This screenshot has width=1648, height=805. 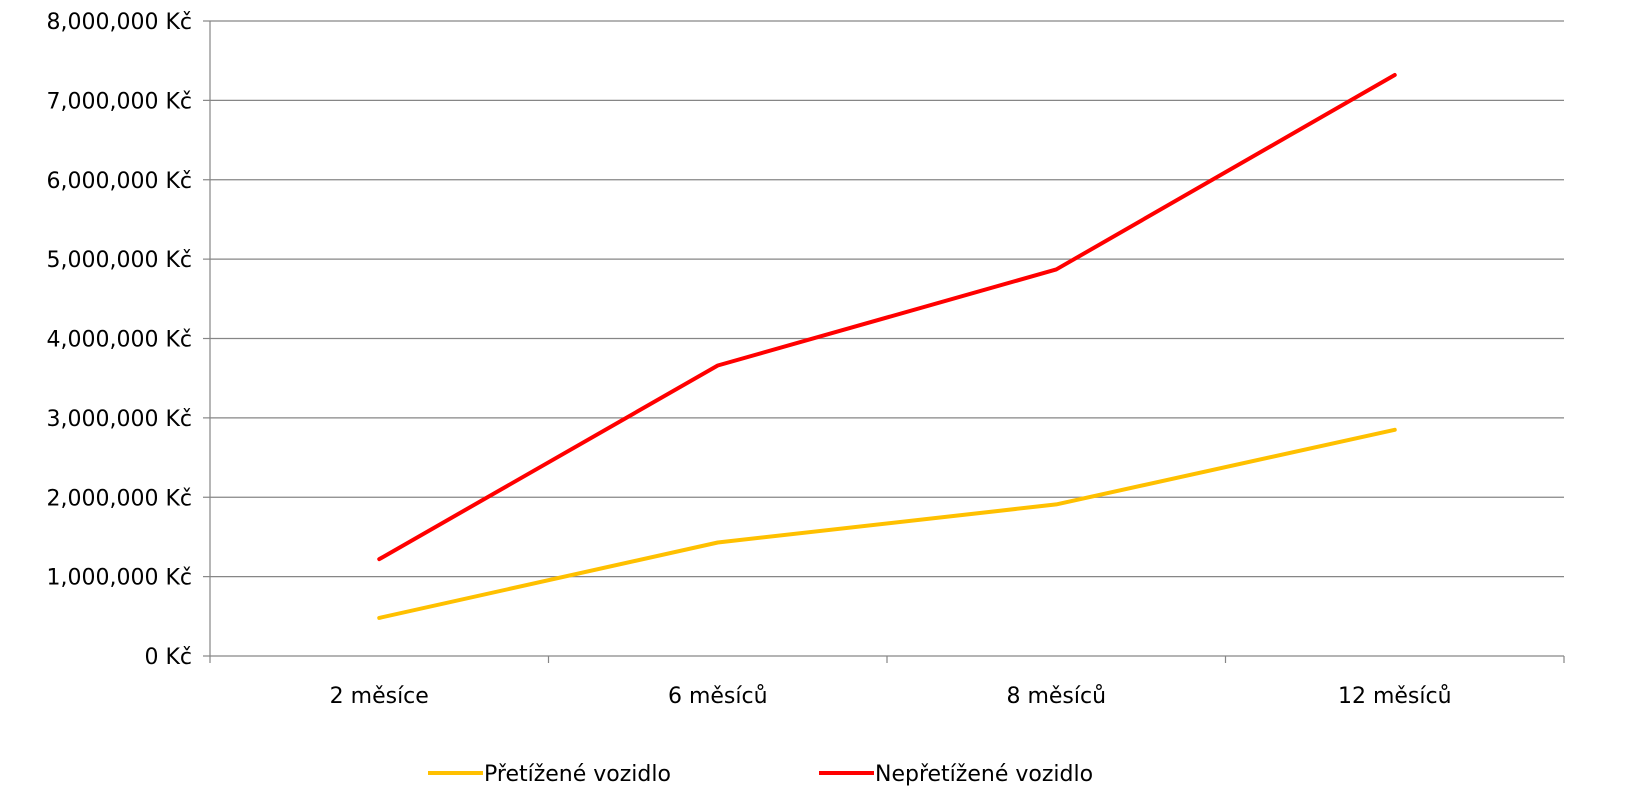 What do you see at coordinates (1056, 696) in the screenshot?
I see `x-tick-label-2: 8 měsíců` at bounding box center [1056, 696].